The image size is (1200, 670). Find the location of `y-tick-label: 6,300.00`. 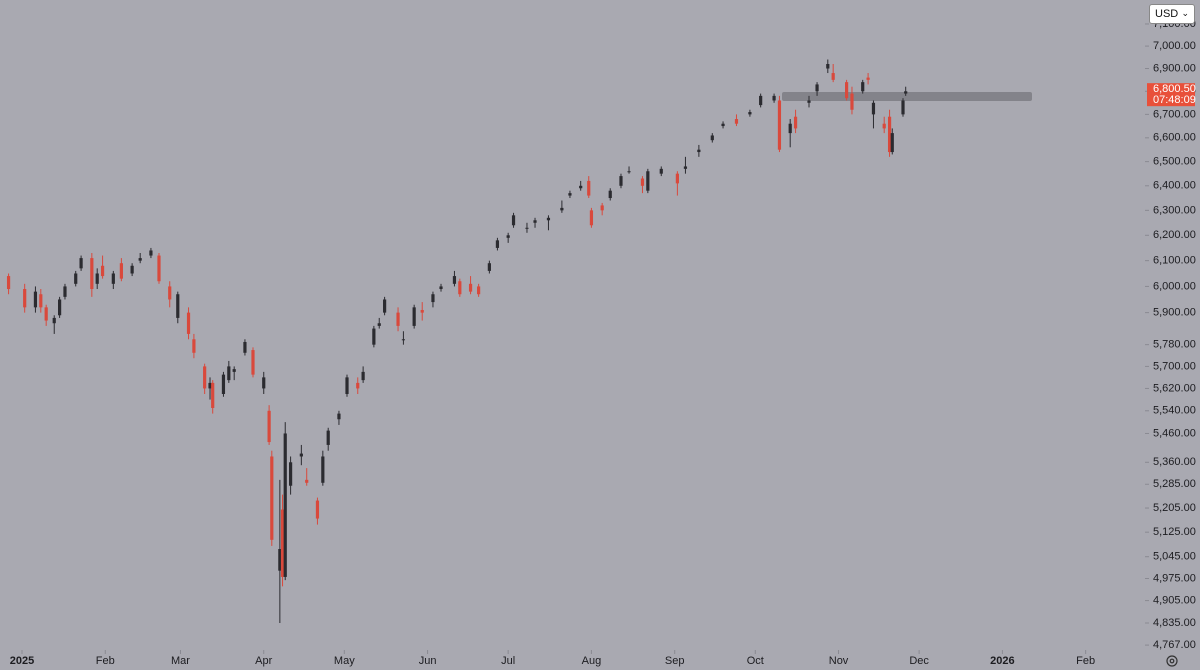

y-tick-label: 6,300.00 is located at coordinates (1174, 210).